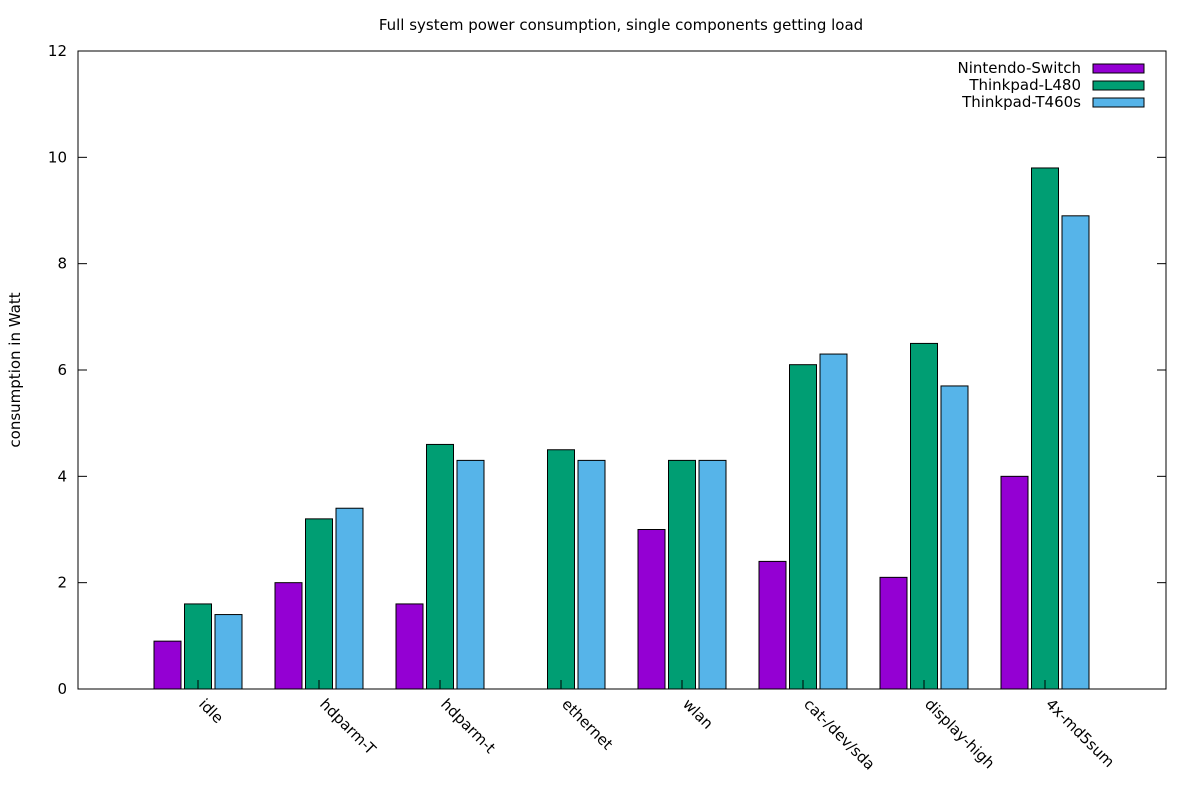 The width and height of the screenshot is (1200, 800). I want to click on y-tick-label: 10, so click(57, 157).